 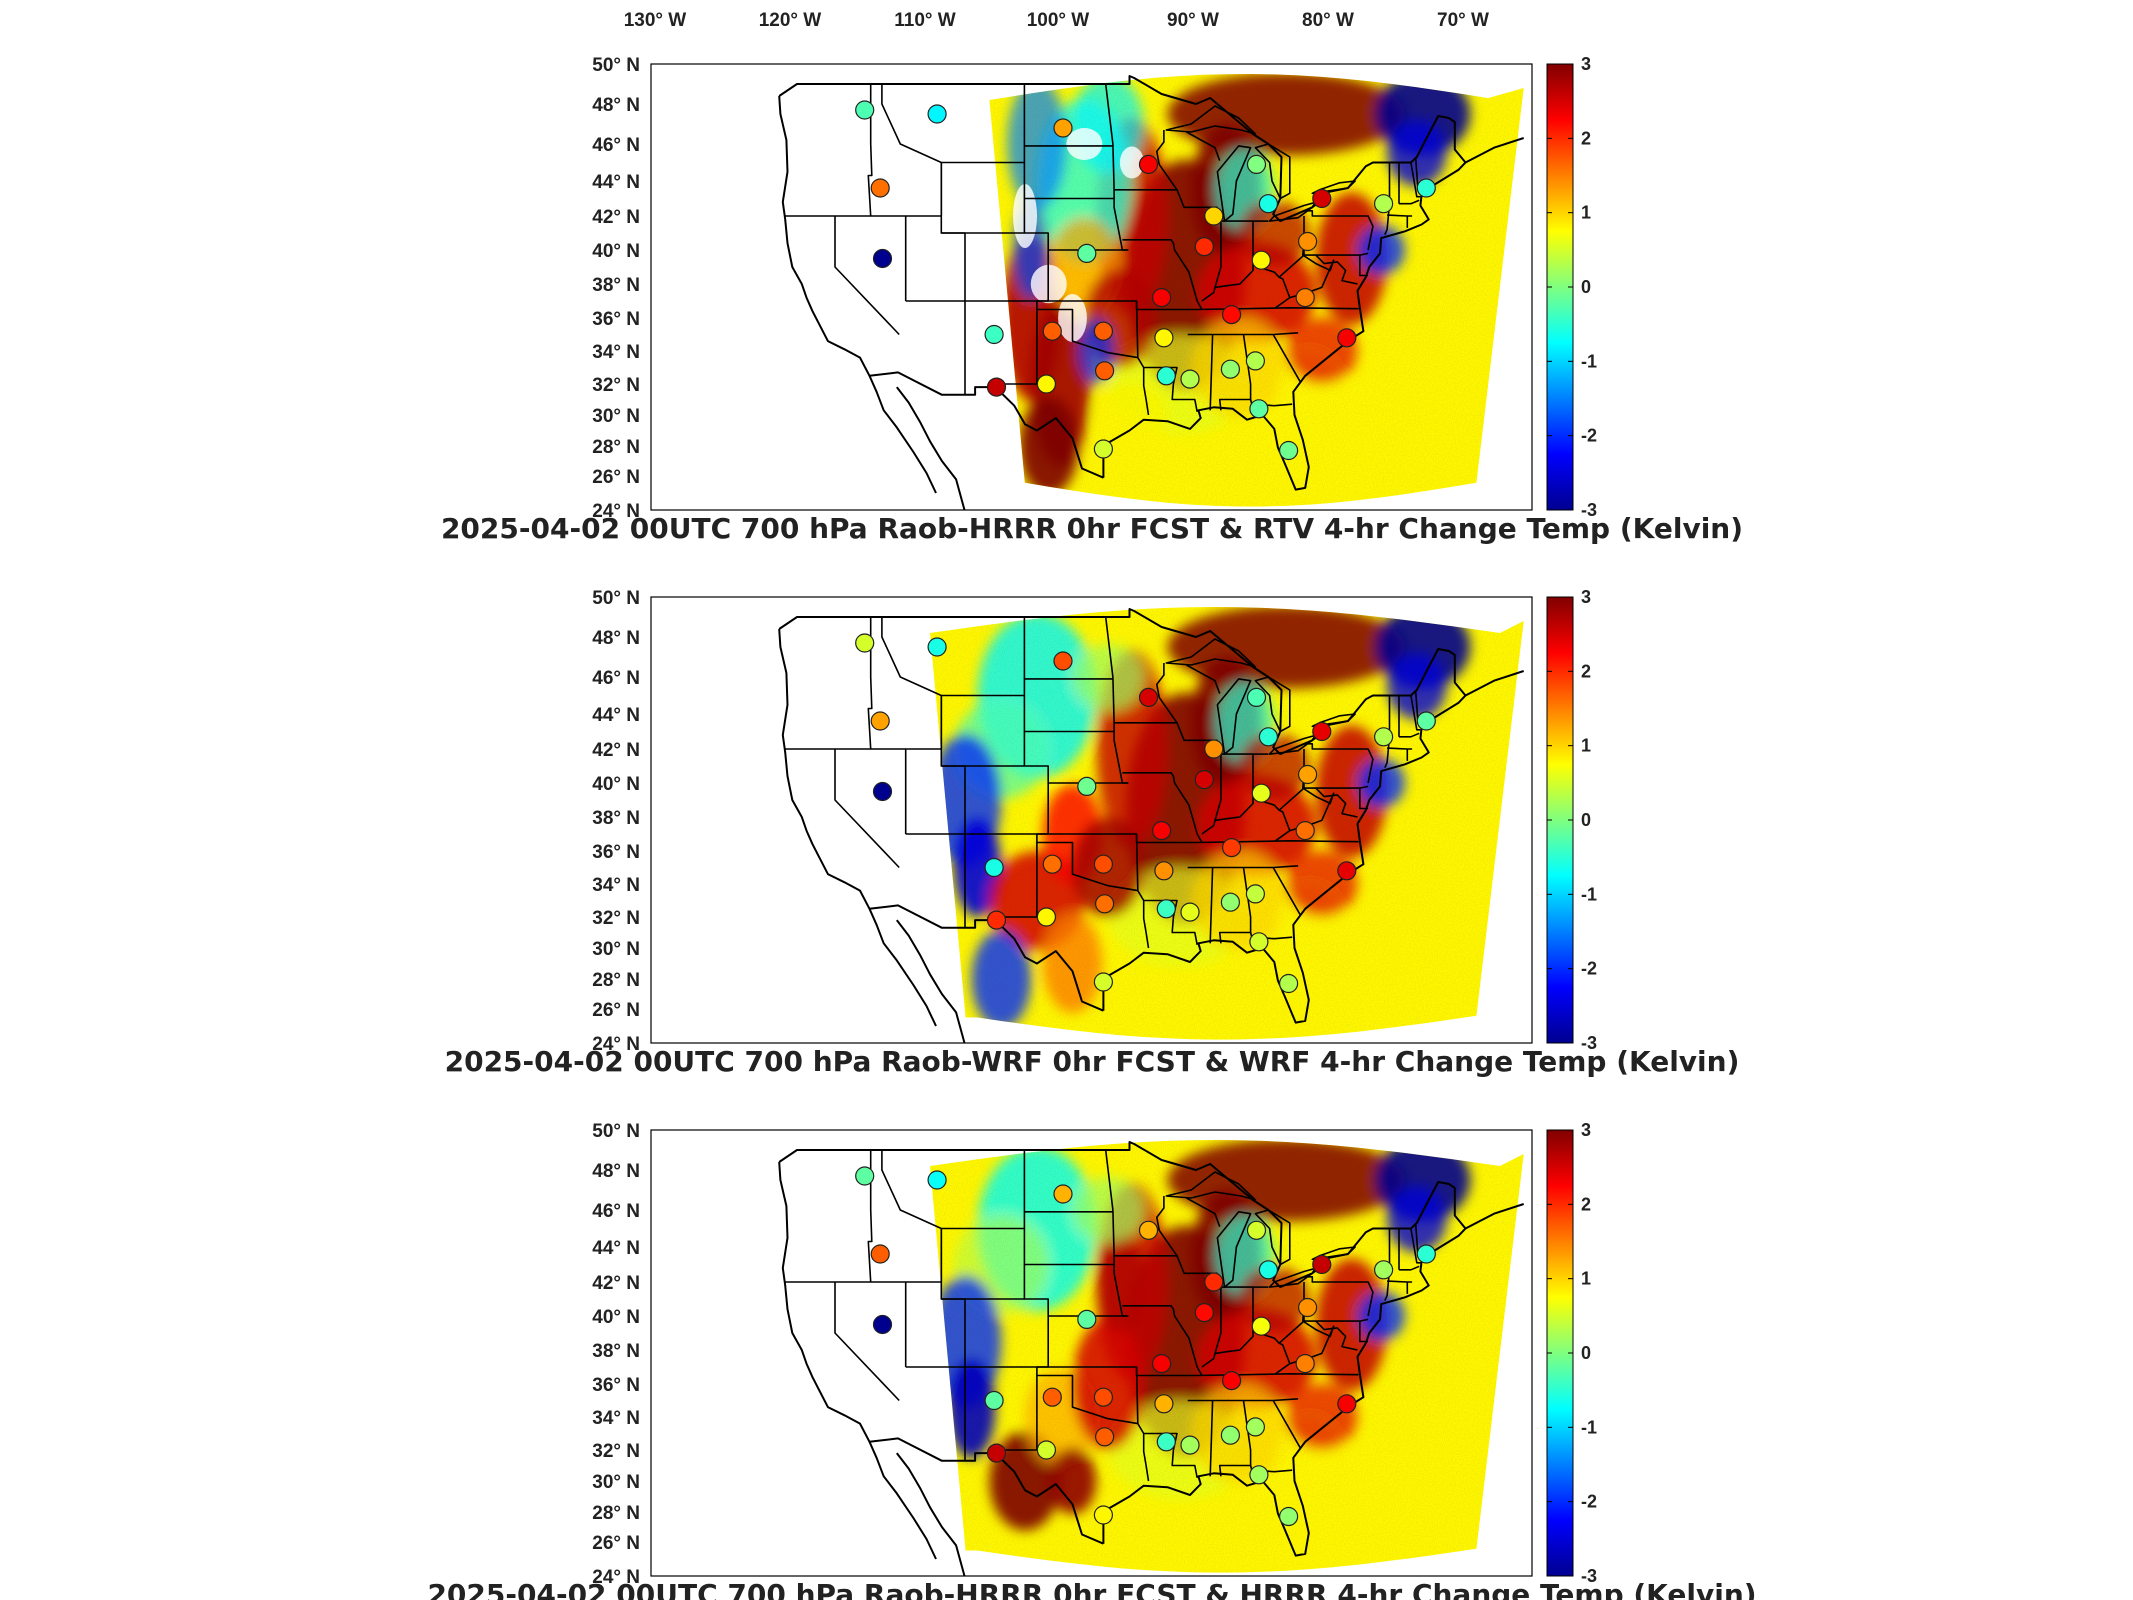 I want to click on lat-tick-label: 36° N, so click(x=616, y=852).